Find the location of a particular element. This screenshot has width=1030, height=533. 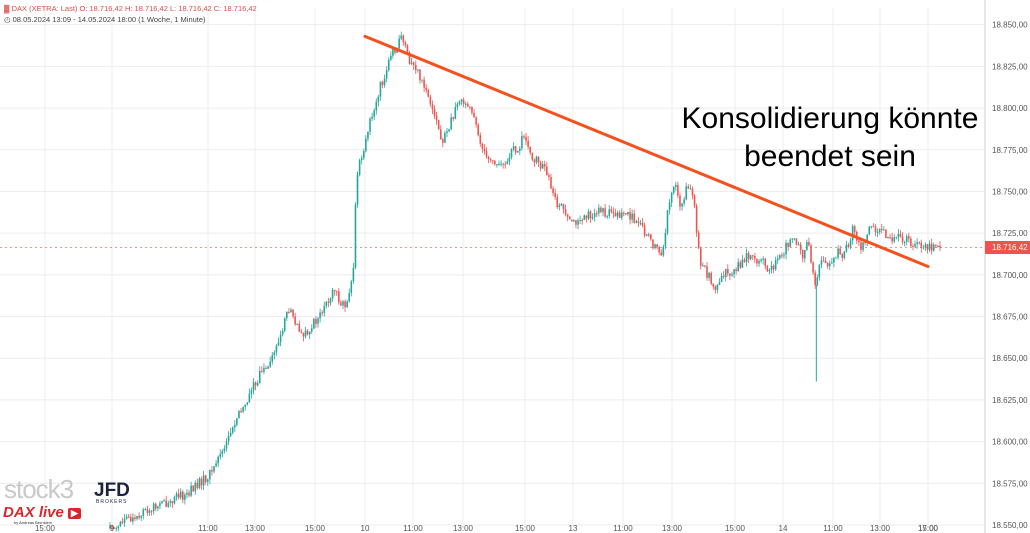

y-tick-label: 18.700,00 is located at coordinates (1010, 275).